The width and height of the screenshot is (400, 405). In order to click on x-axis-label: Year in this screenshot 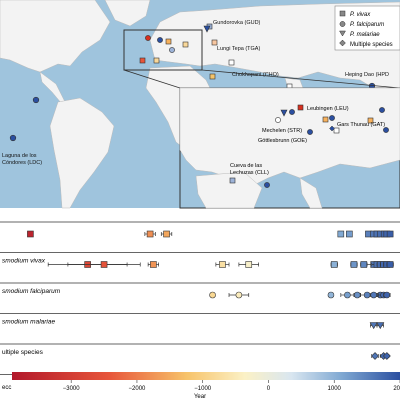, I will do `click(200, 397)`.